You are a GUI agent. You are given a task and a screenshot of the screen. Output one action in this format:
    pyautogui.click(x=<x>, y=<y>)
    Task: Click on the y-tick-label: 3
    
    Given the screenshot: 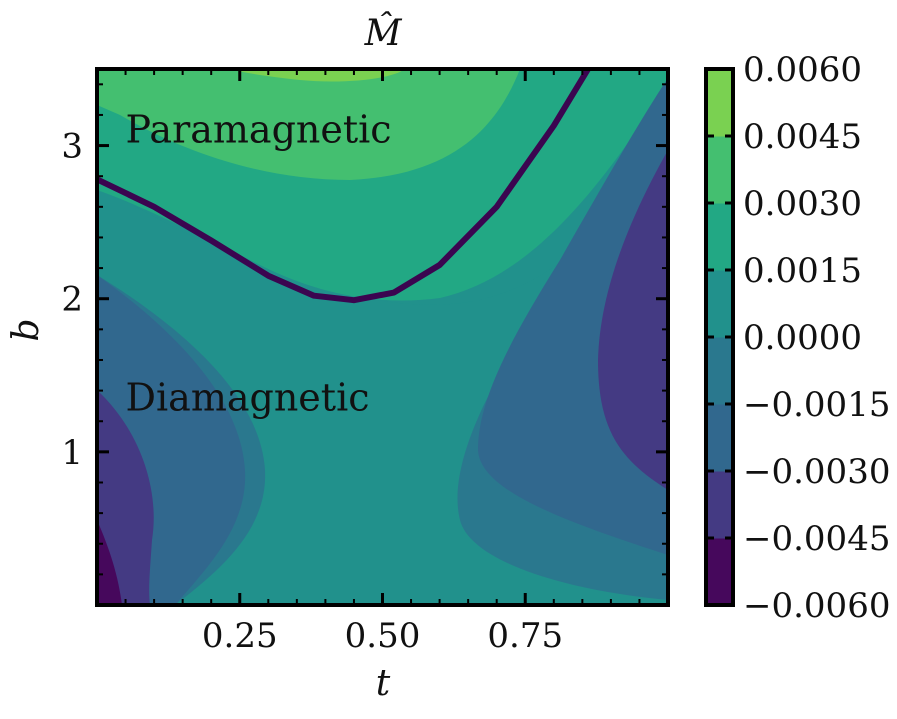 What is the action you would take?
    pyautogui.click(x=72, y=147)
    